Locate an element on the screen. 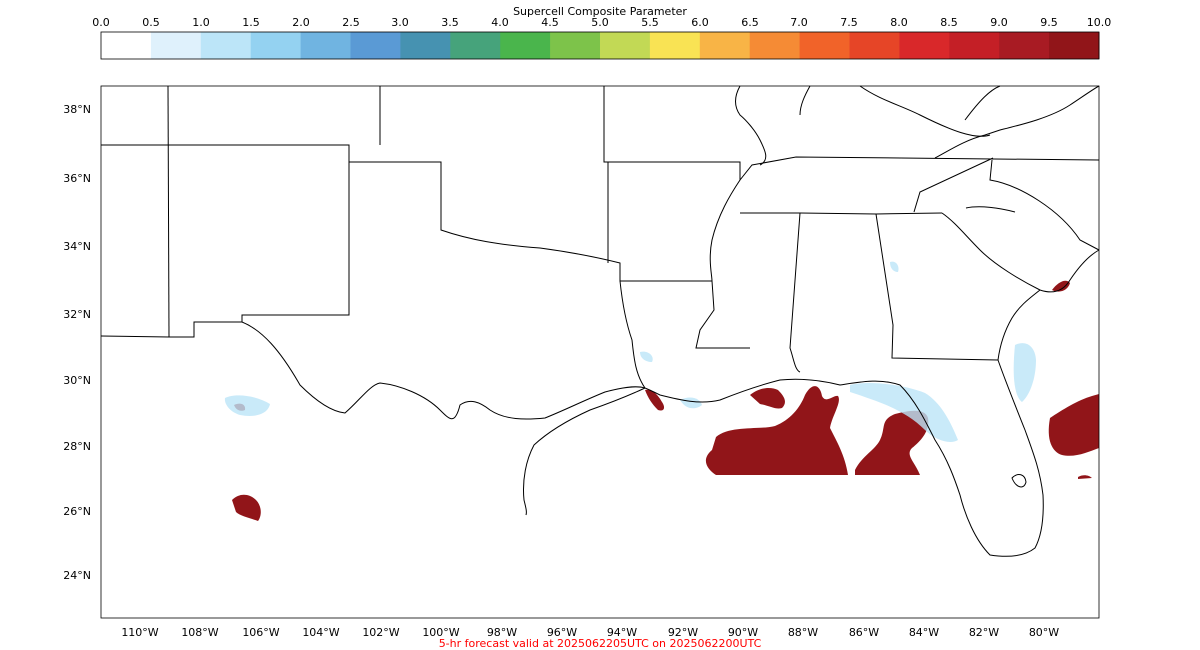 This screenshot has height=650, width=1200. longitude-label: 88°W is located at coordinates (803, 632).